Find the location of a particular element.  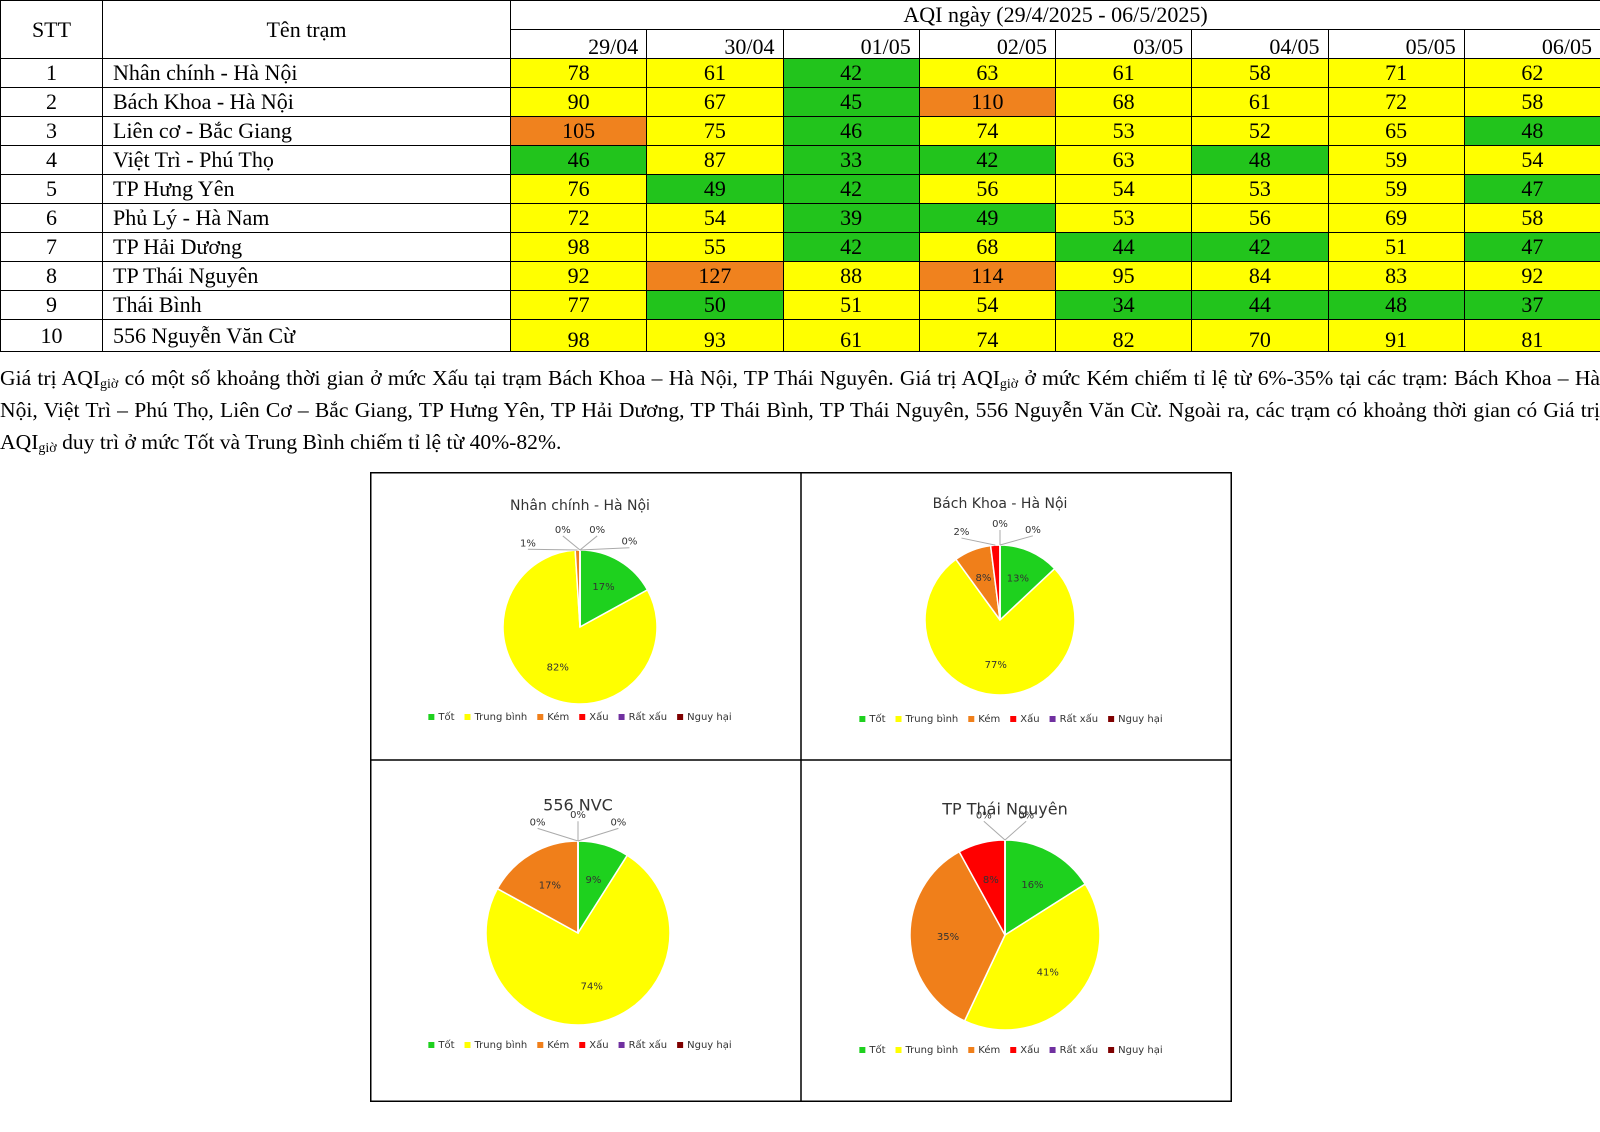

aqi-cell: 92 is located at coordinates (1531, 276).